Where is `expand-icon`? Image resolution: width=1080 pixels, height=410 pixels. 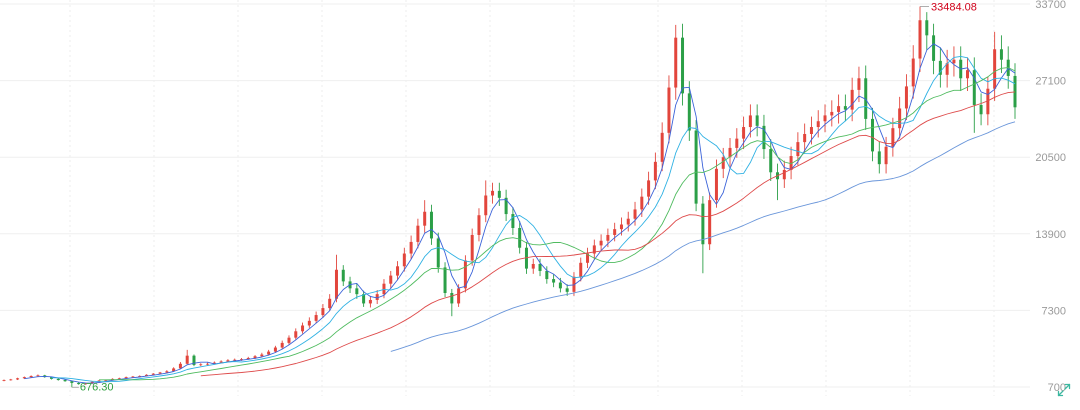 expand-icon is located at coordinates (1064, 390).